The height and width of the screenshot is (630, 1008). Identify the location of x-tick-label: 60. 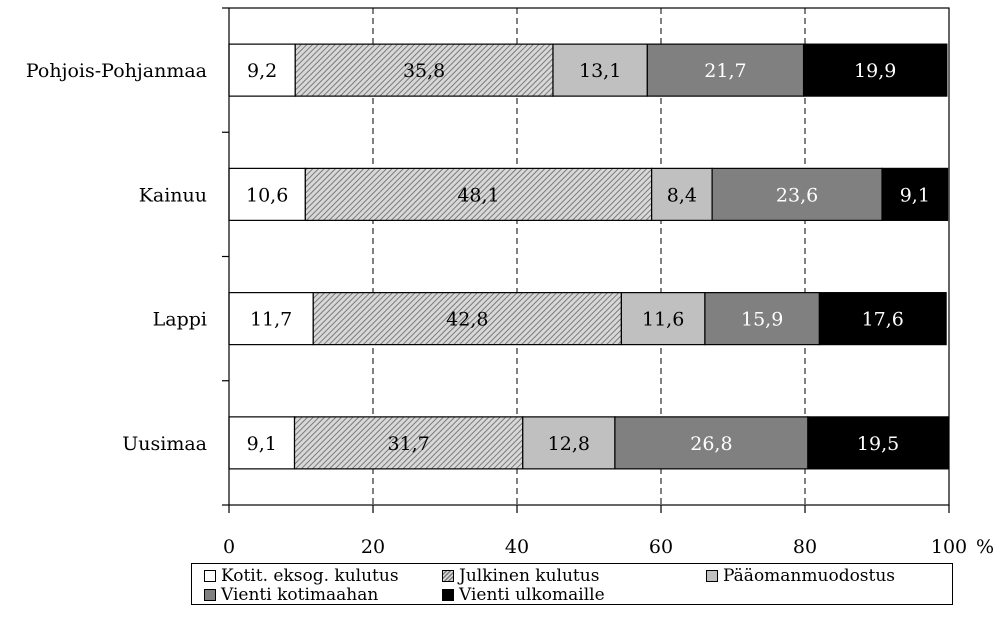
(661, 547).